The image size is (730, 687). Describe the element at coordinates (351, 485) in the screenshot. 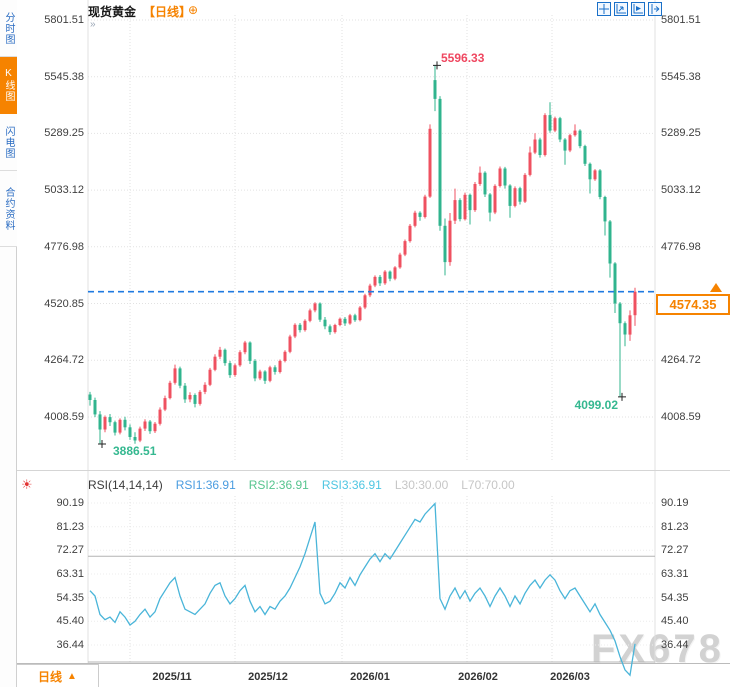

I see `rsi3-value: RSI3:36.91` at that location.